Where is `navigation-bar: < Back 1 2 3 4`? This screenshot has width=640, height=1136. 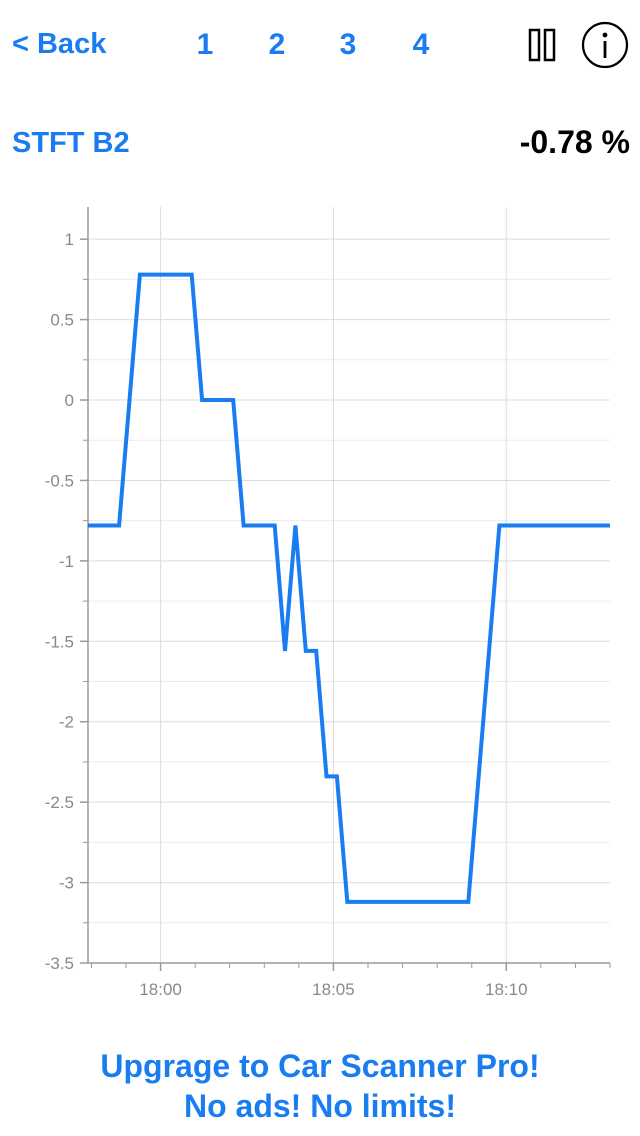 navigation-bar: < Back 1 2 3 4 is located at coordinates (320, 45).